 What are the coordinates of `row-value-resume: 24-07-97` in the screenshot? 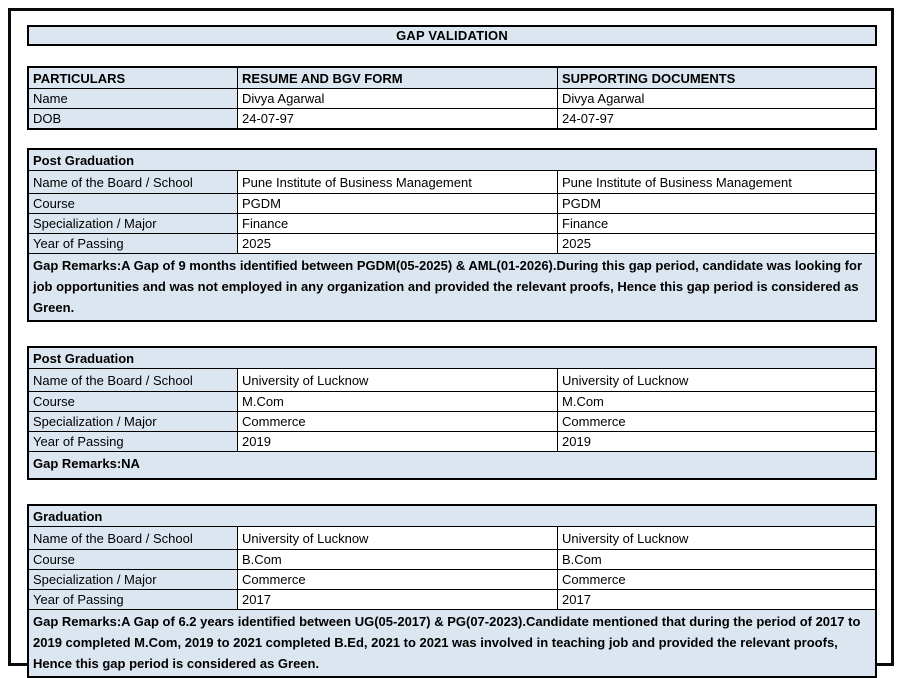 It's located at (398, 118).